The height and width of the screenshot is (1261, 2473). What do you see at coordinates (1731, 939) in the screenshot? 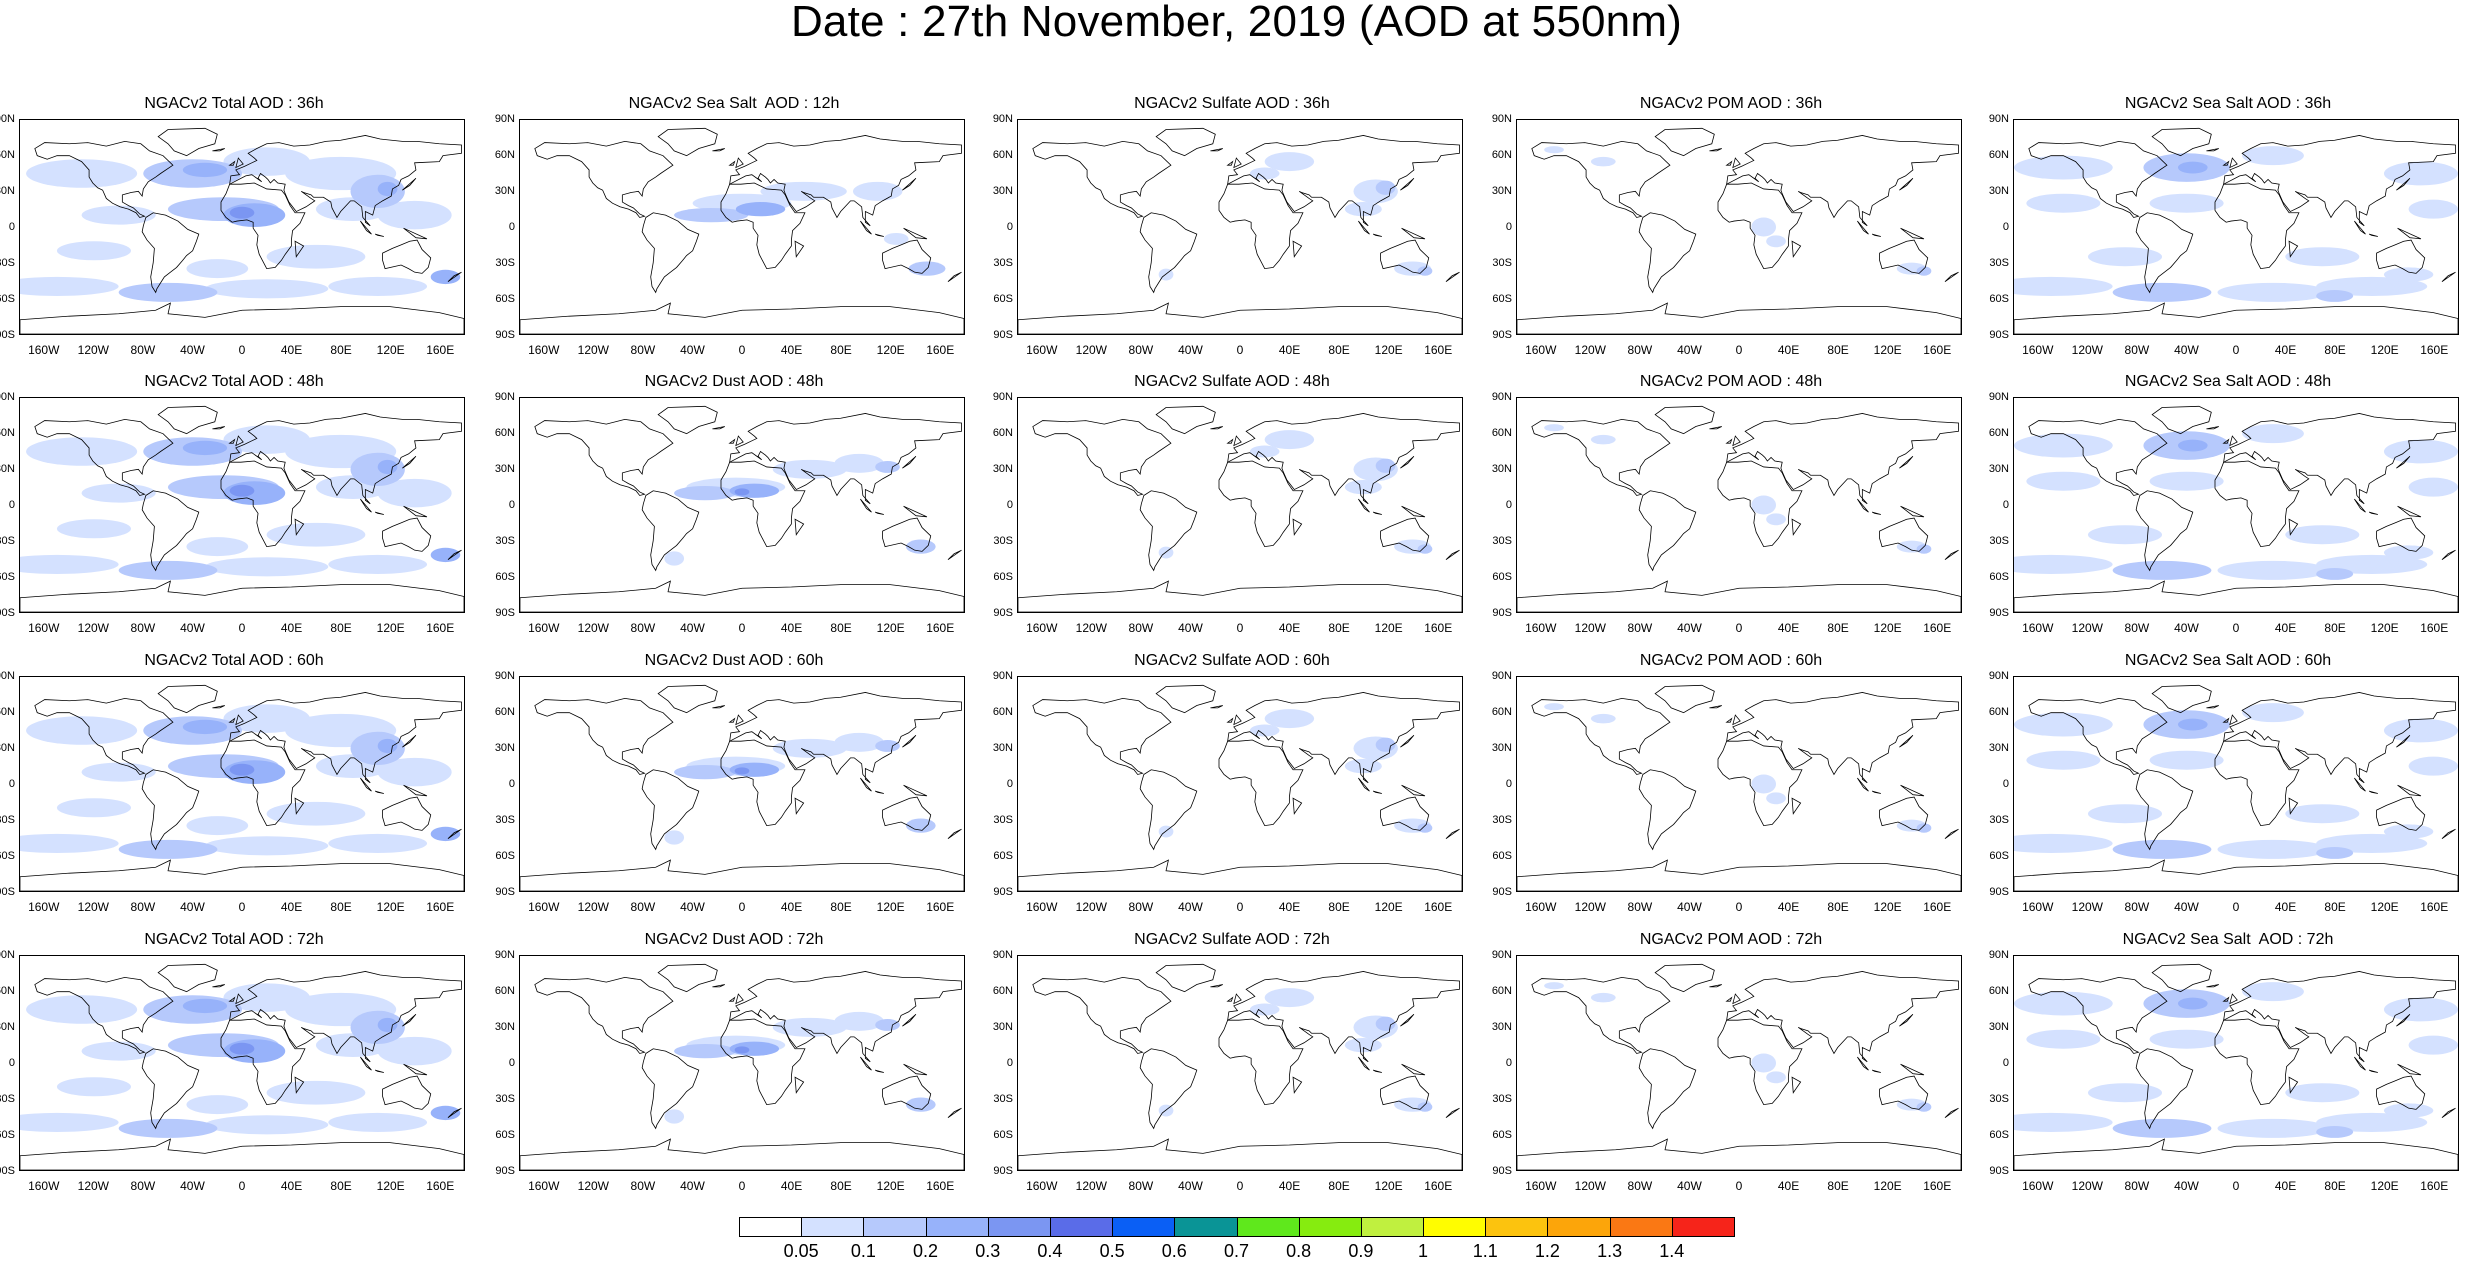
I see `panel-title: NGACv2 POM AOD : 72h` at bounding box center [1731, 939].